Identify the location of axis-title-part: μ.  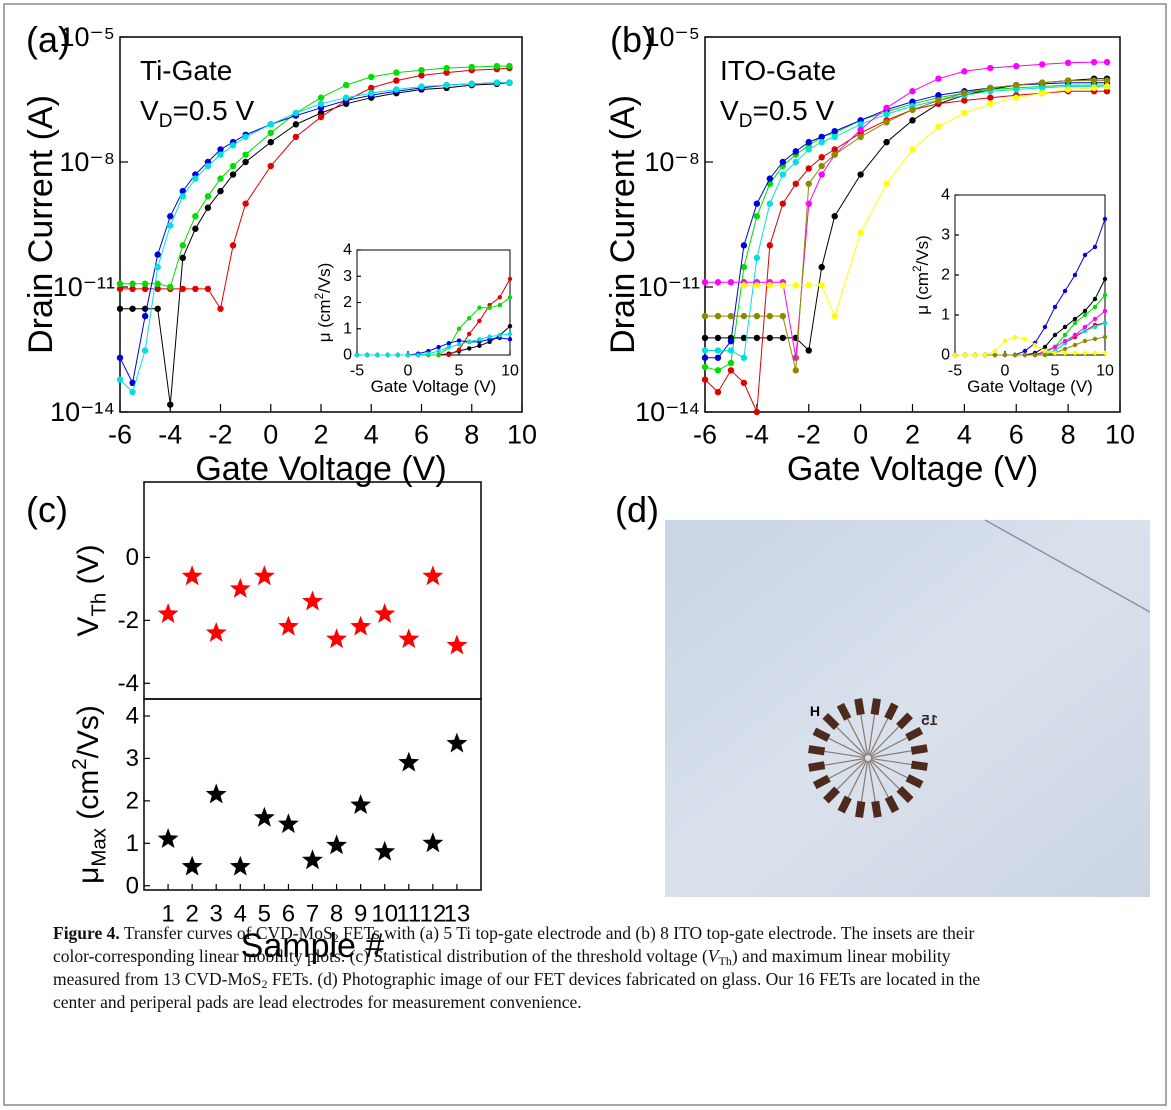
(88, 875).